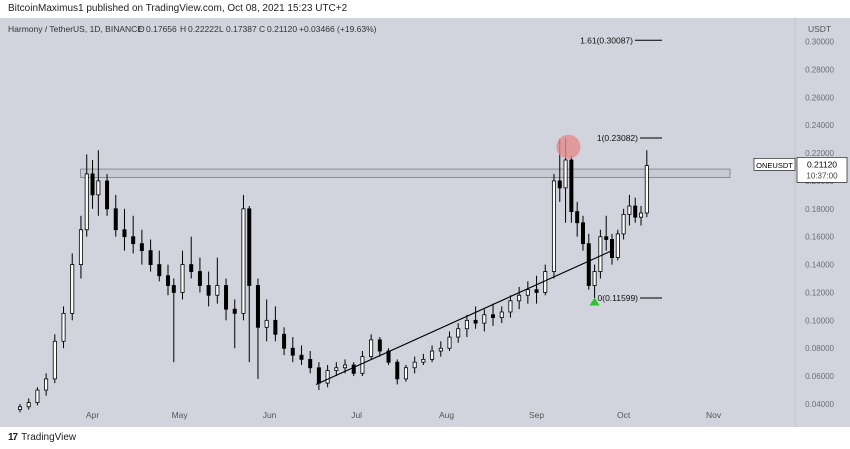 Image resolution: width=850 pixels, height=449 pixels. What do you see at coordinates (221, 29) in the screenshot?
I see `ohlc-low-label: L` at bounding box center [221, 29].